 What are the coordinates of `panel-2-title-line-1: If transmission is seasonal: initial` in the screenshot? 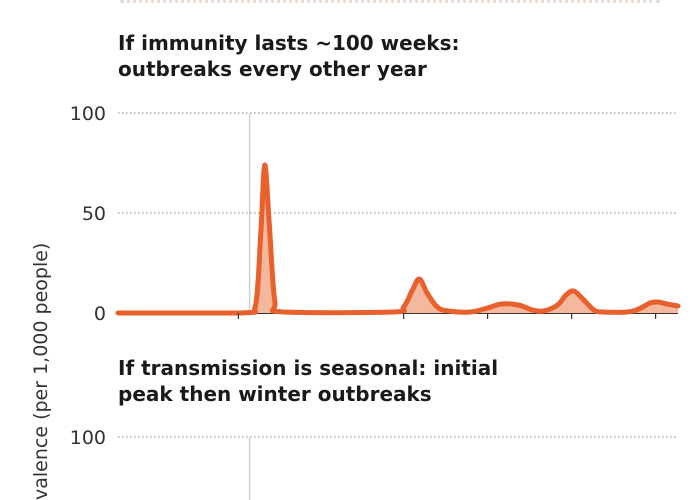 It's located at (308, 368).